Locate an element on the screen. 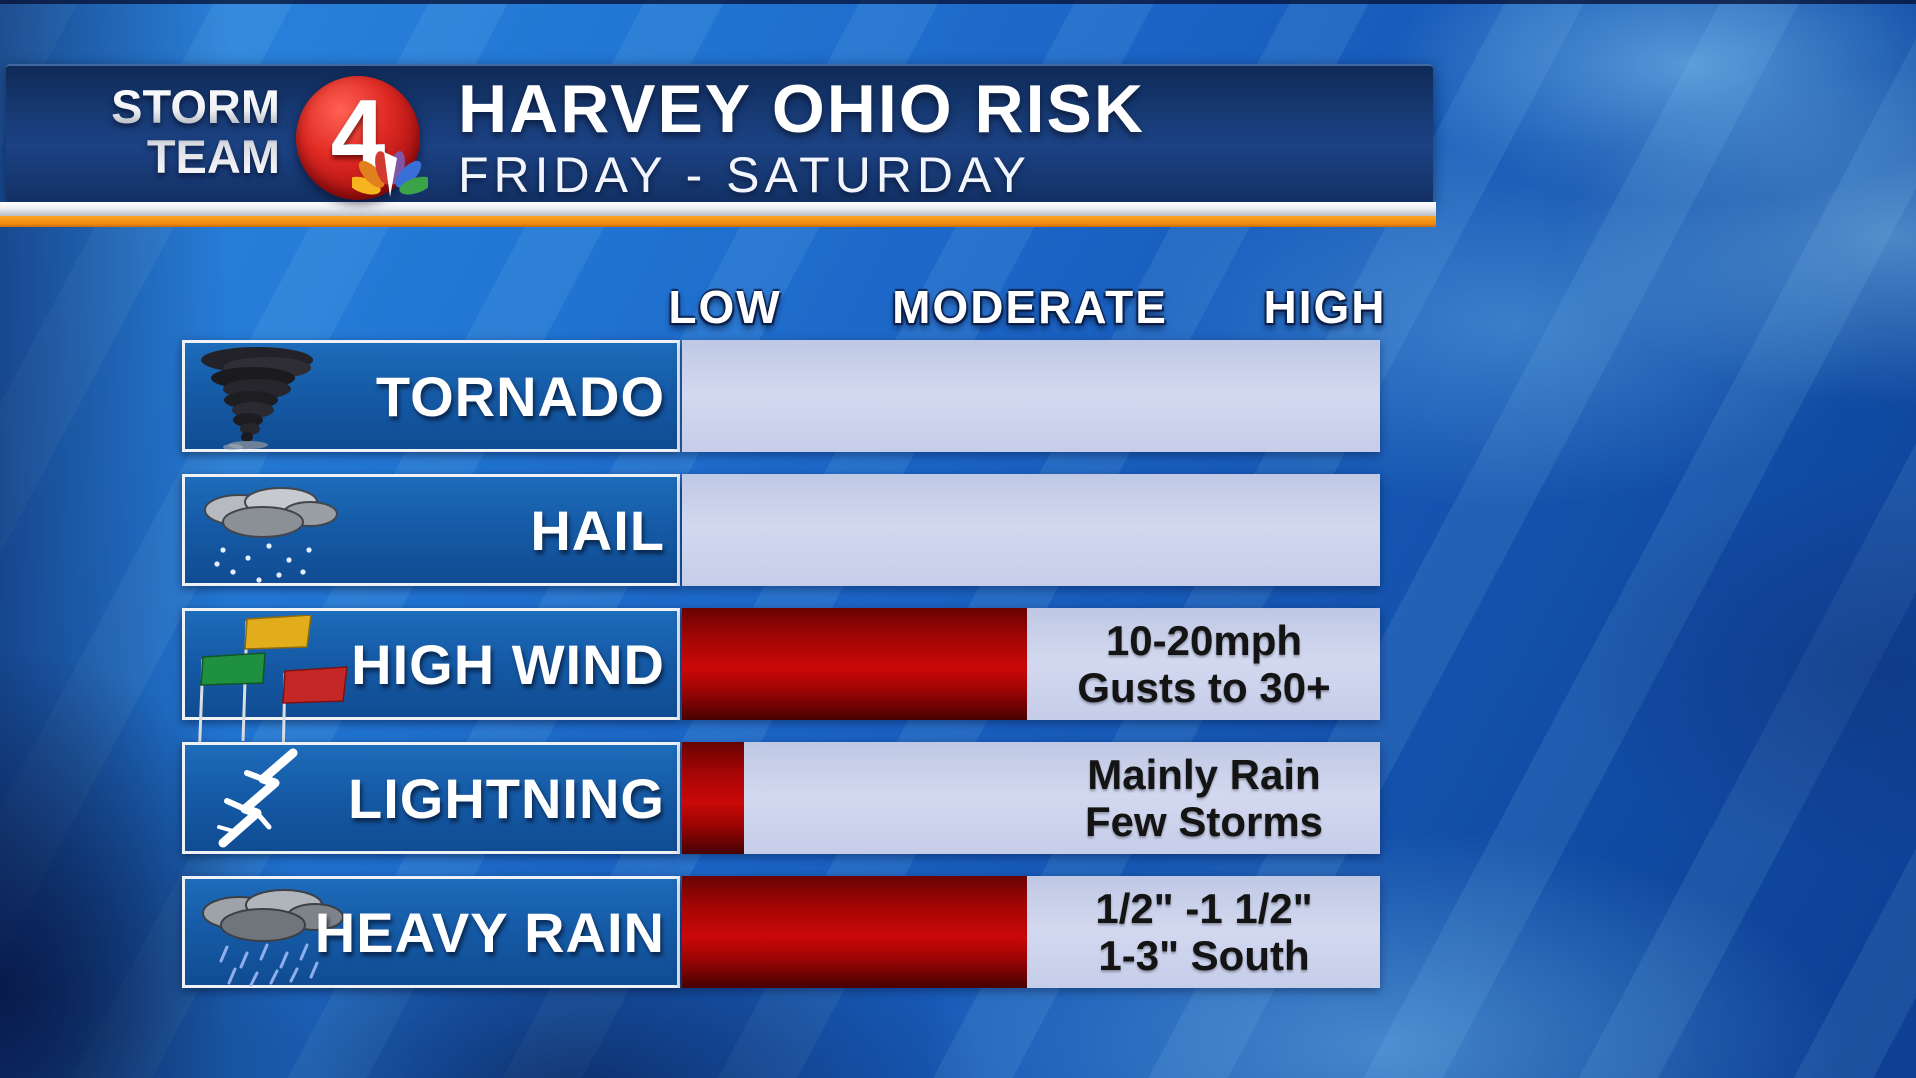  nbc-peacock-icon is located at coordinates (390, 174).